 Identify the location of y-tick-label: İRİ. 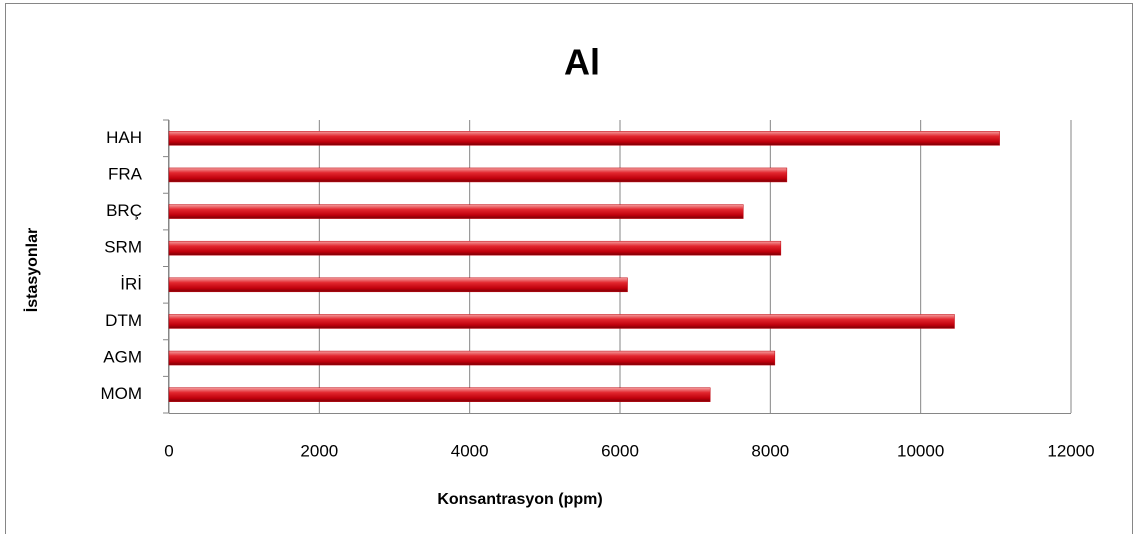
(131, 283).